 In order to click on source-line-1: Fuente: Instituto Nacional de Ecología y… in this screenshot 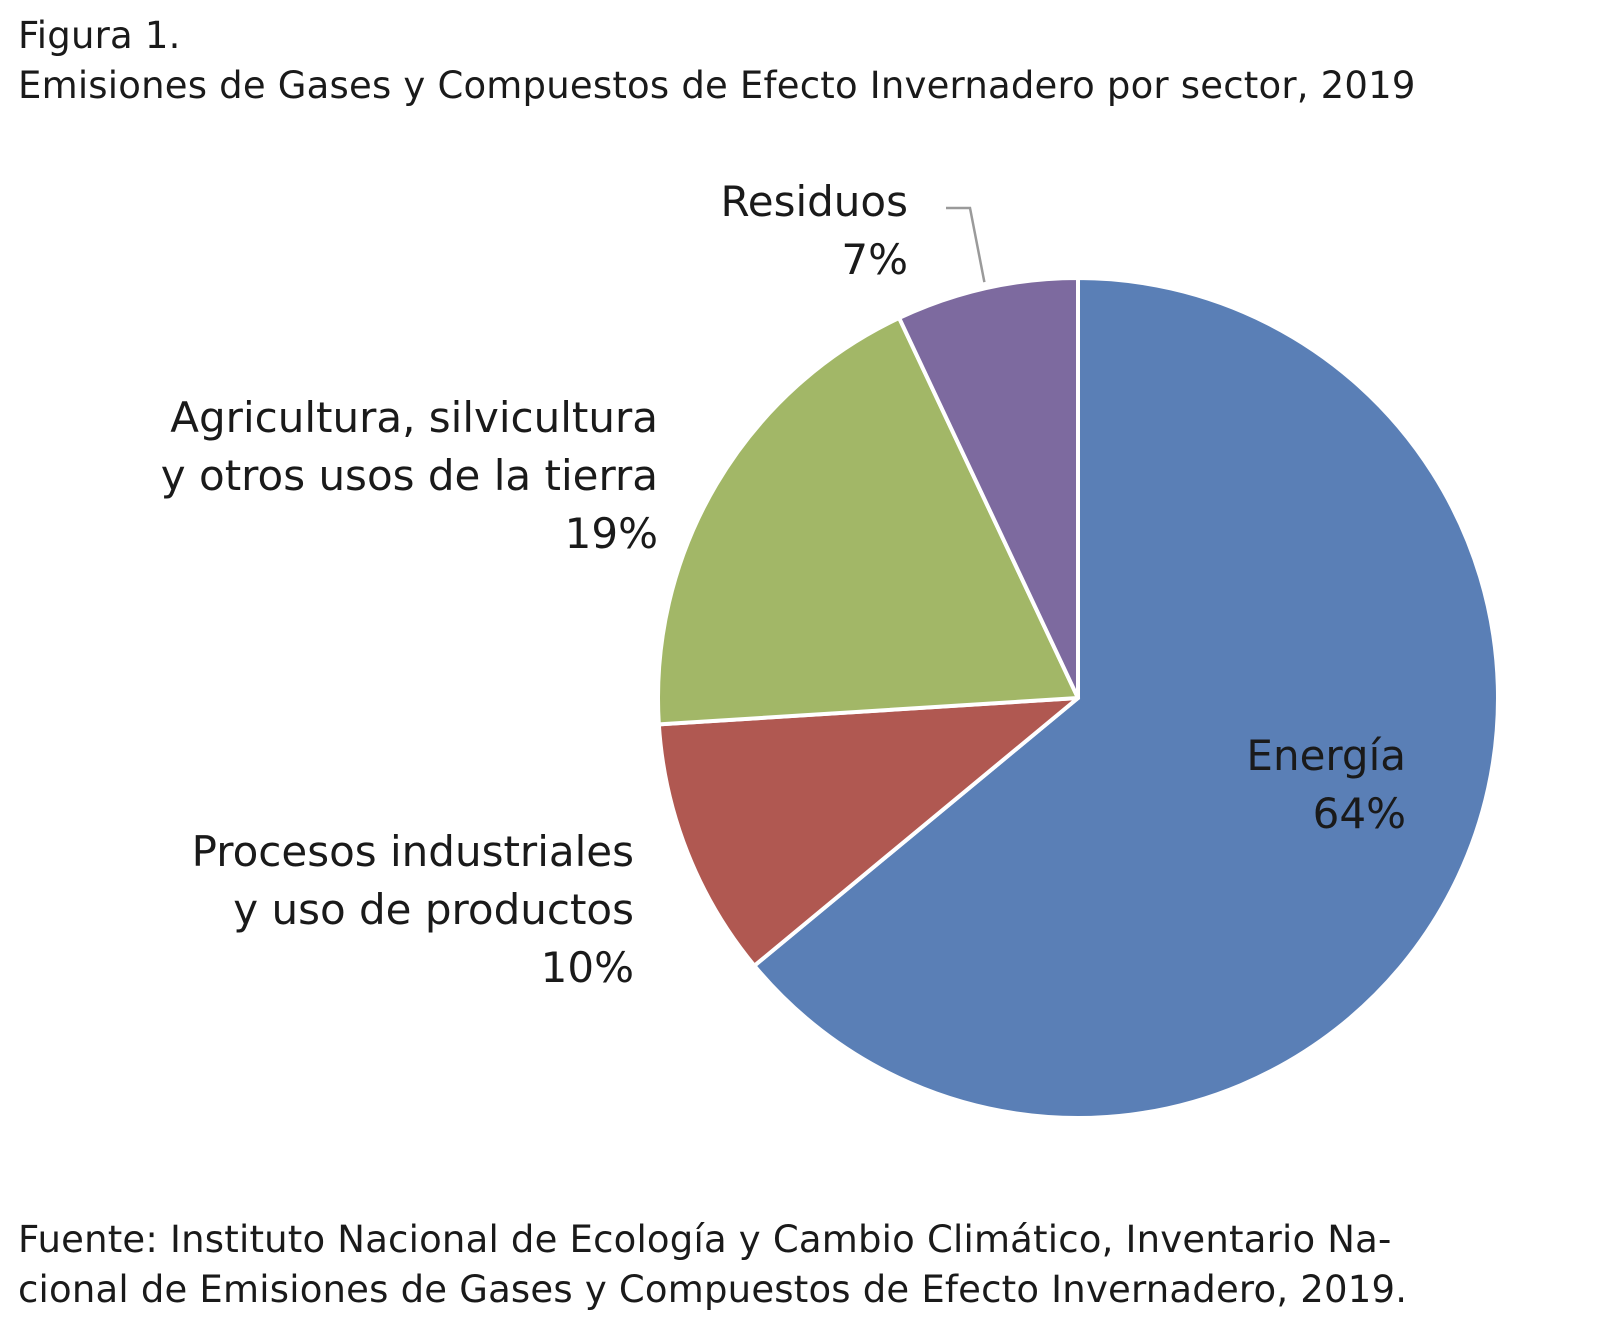, I will do `click(705, 1239)`.